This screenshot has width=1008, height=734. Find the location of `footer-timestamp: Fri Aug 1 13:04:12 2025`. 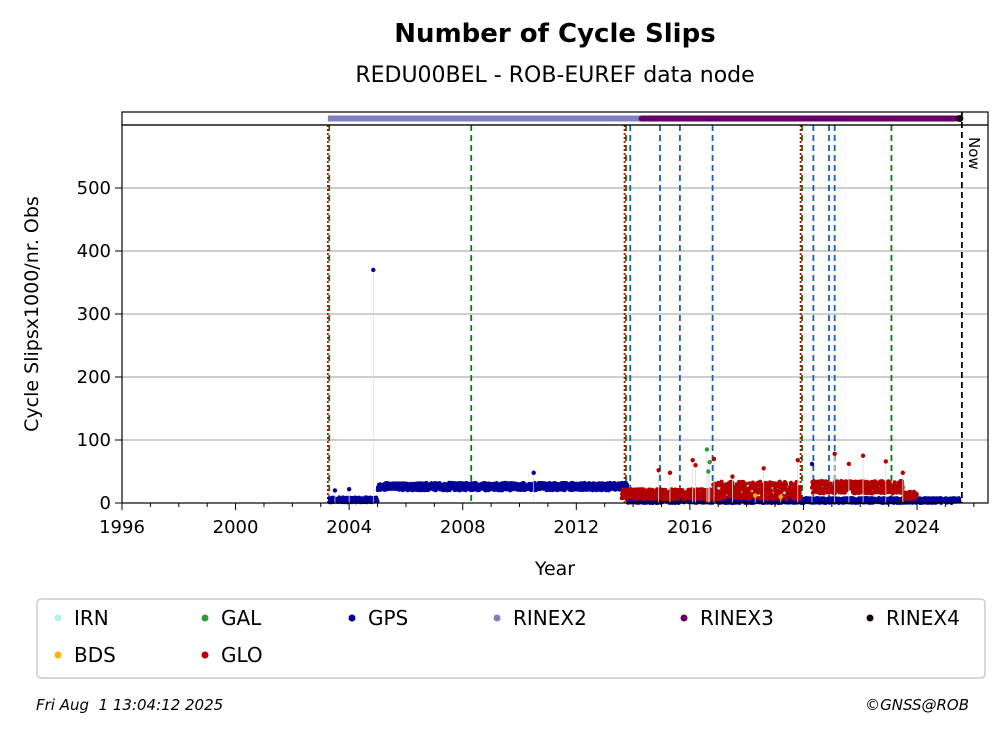

footer-timestamp: Fri Aug 1 13:04:12 2025 is located at coordinates (129, 705).